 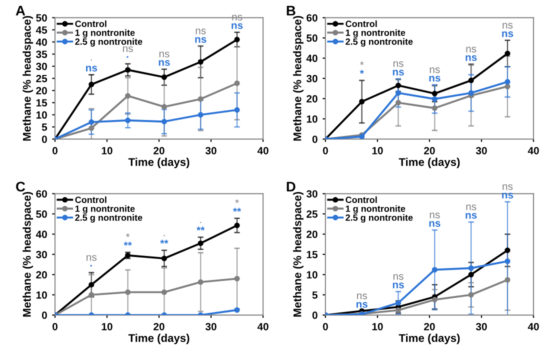 I want to click on chart-title: C, so click(x=21, y=187).